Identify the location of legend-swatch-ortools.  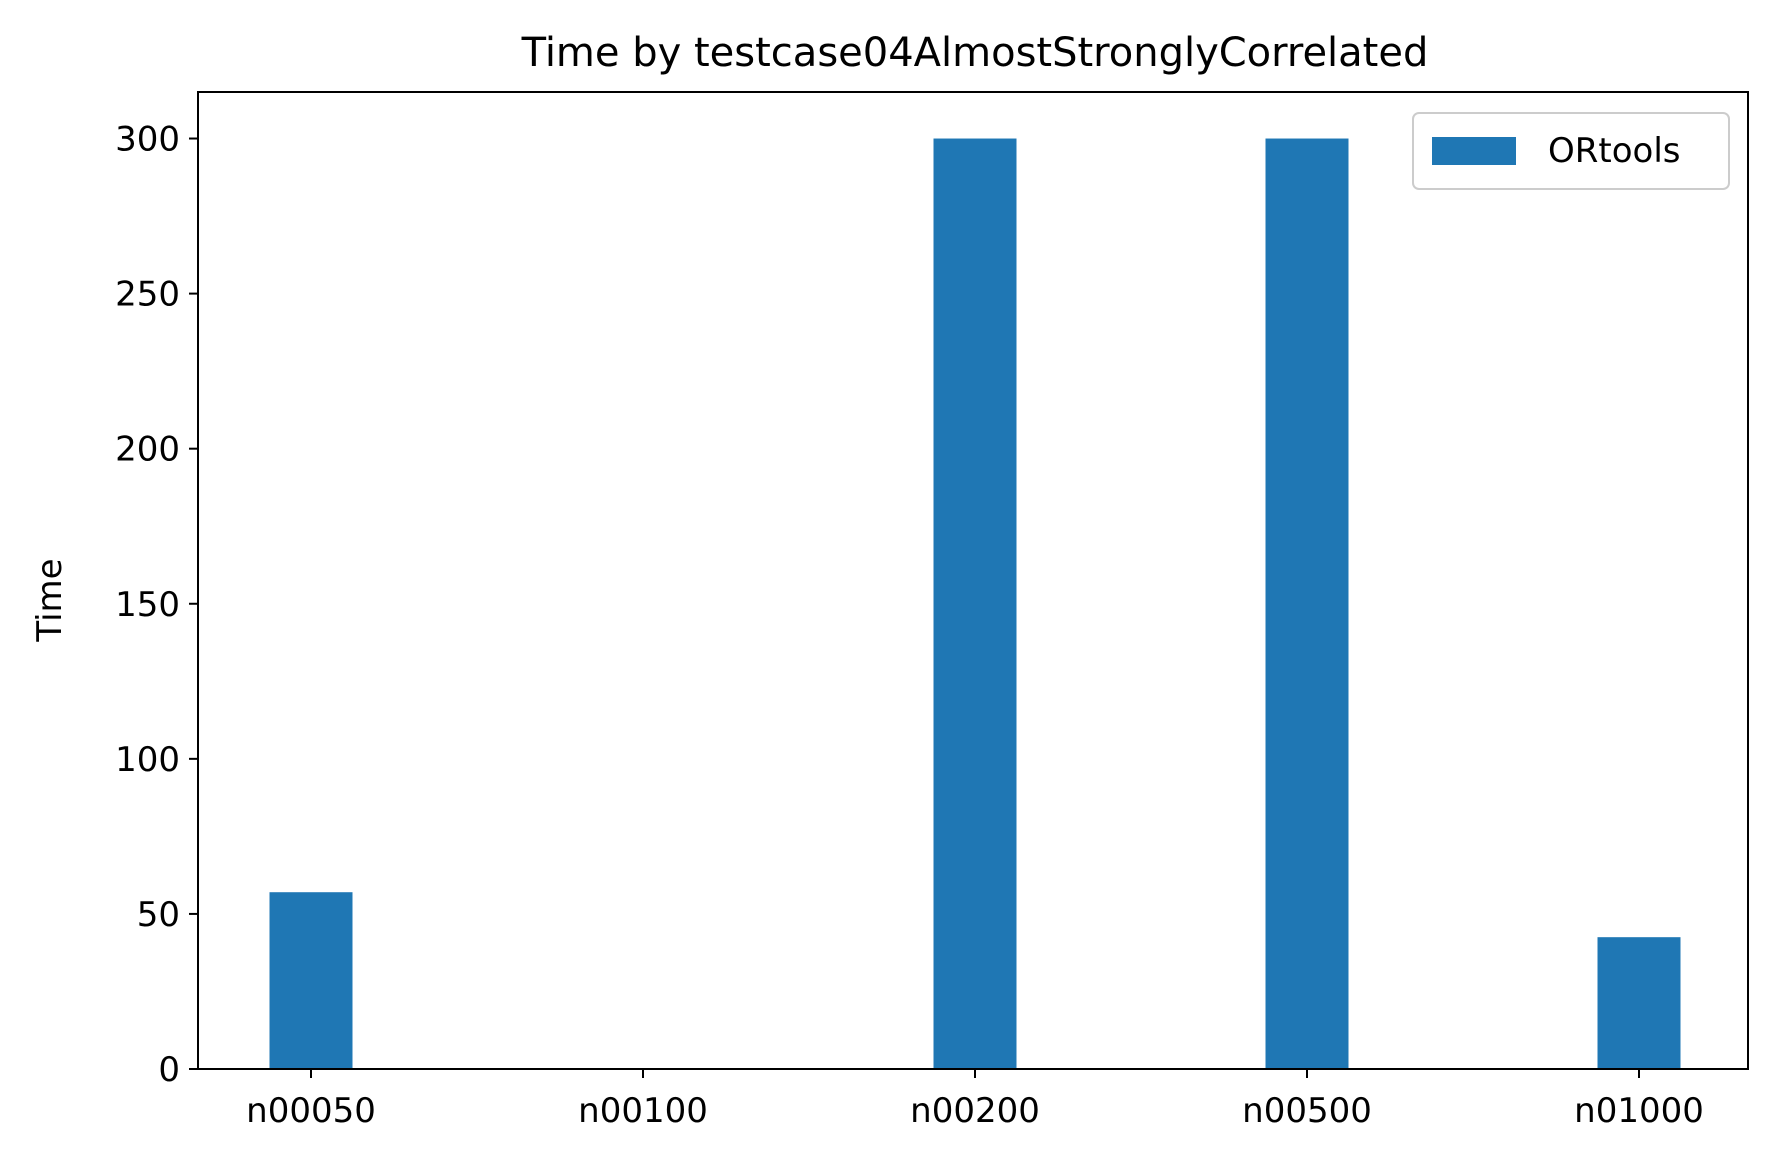
(1474, 151).